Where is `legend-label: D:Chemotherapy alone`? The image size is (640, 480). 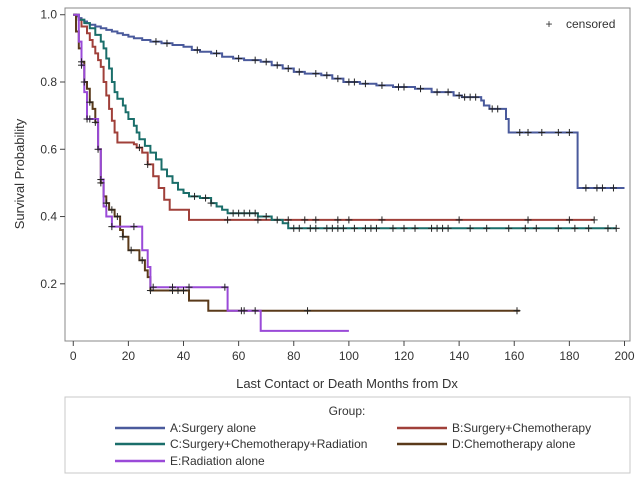 legend-label: D:Chemotherapy alone is located at coordinates (514, 444).